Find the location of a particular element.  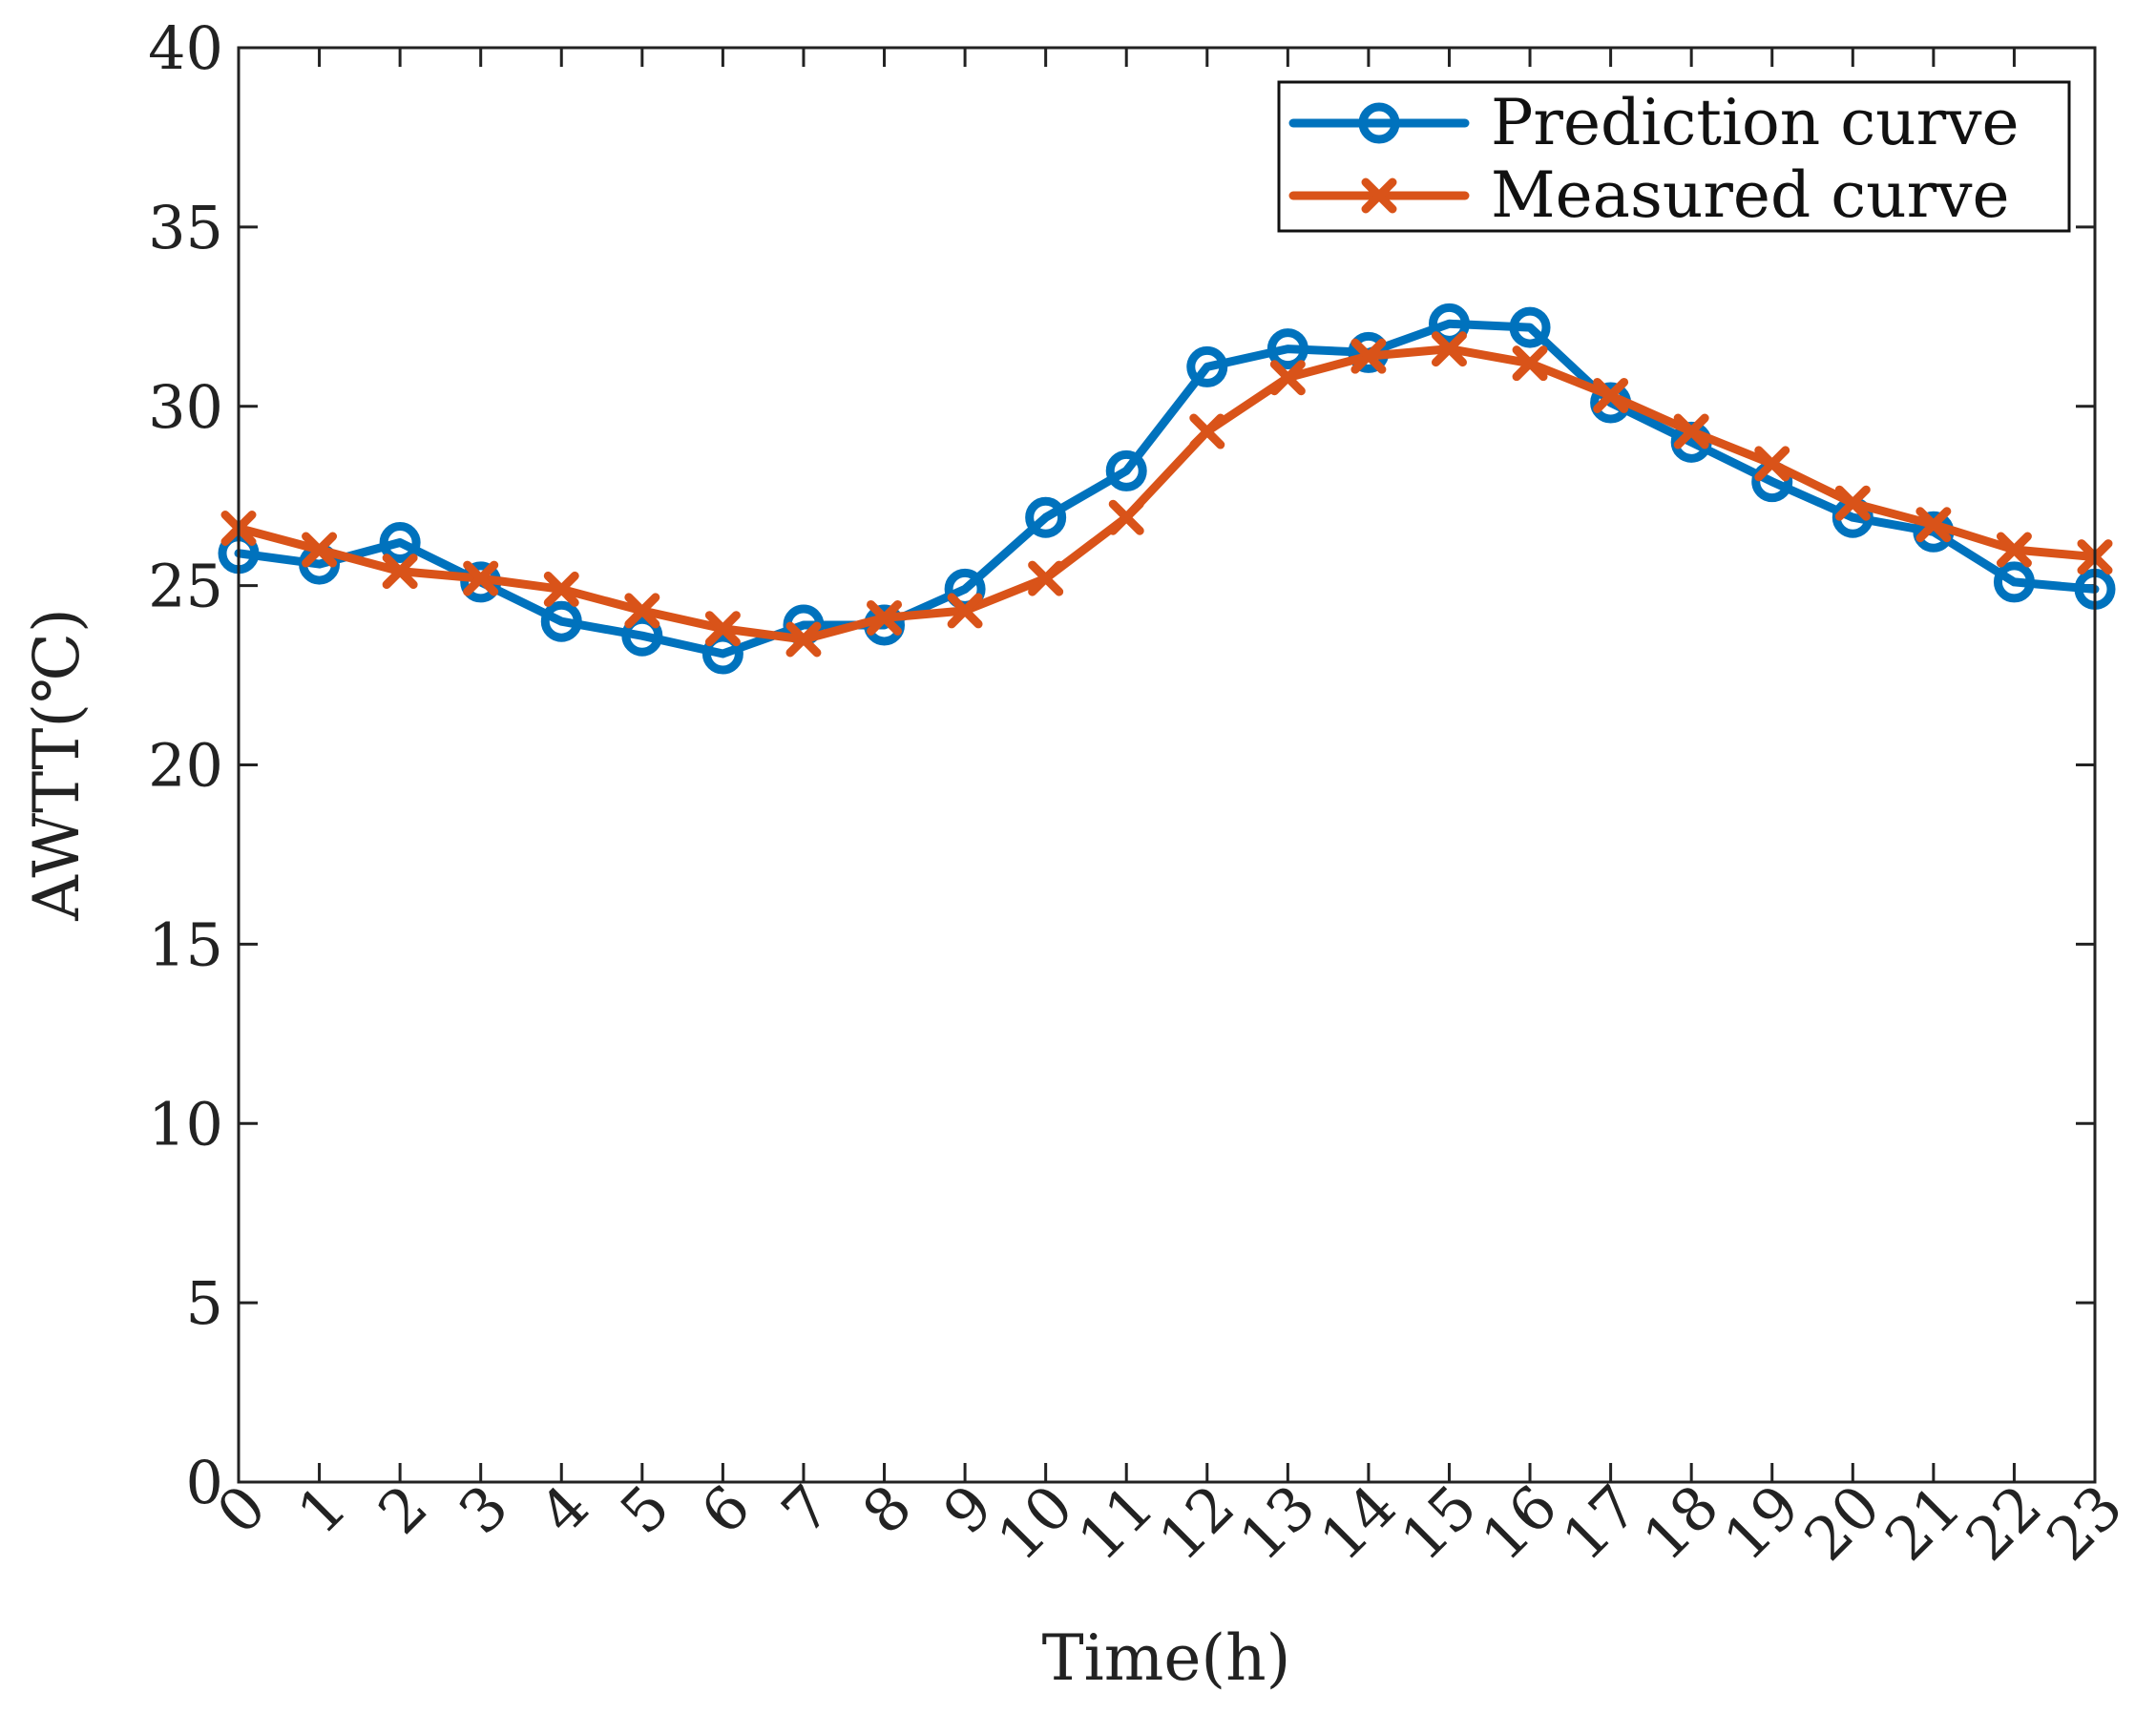

x-axis-label: Time(h) is located at coordinates (1166, 1658).